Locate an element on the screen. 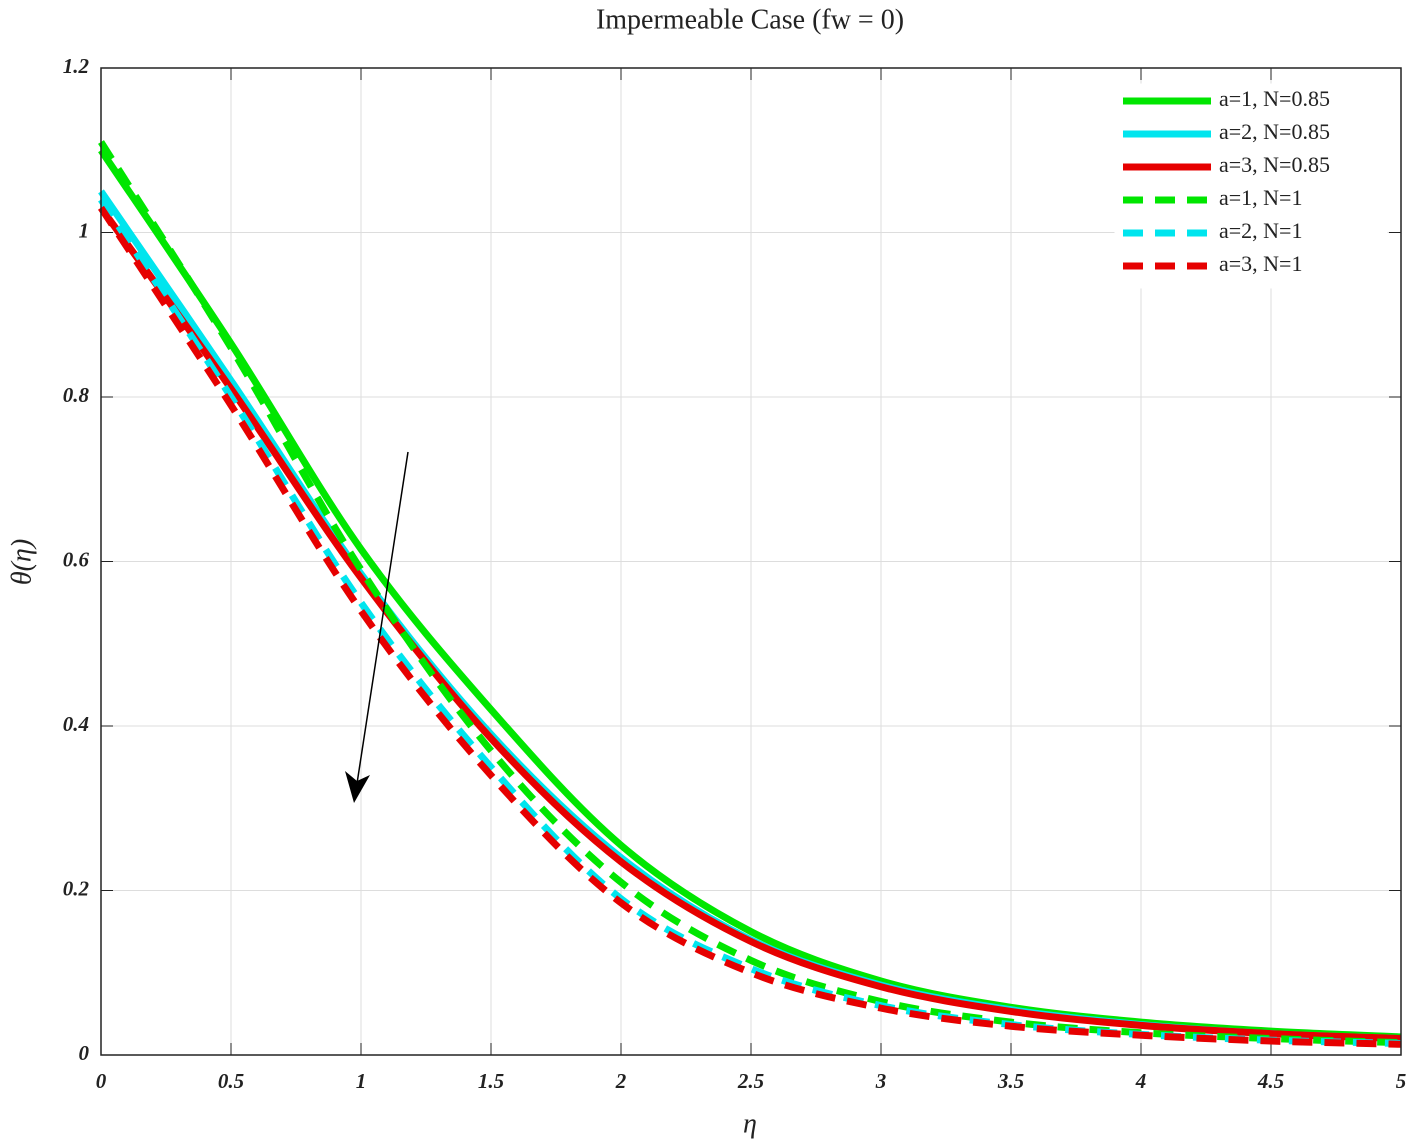 The width and height of the screenshot is (1416, 1144). chart-title: Impermeable Case (fw = 0) is located at coordinates (750, 19).